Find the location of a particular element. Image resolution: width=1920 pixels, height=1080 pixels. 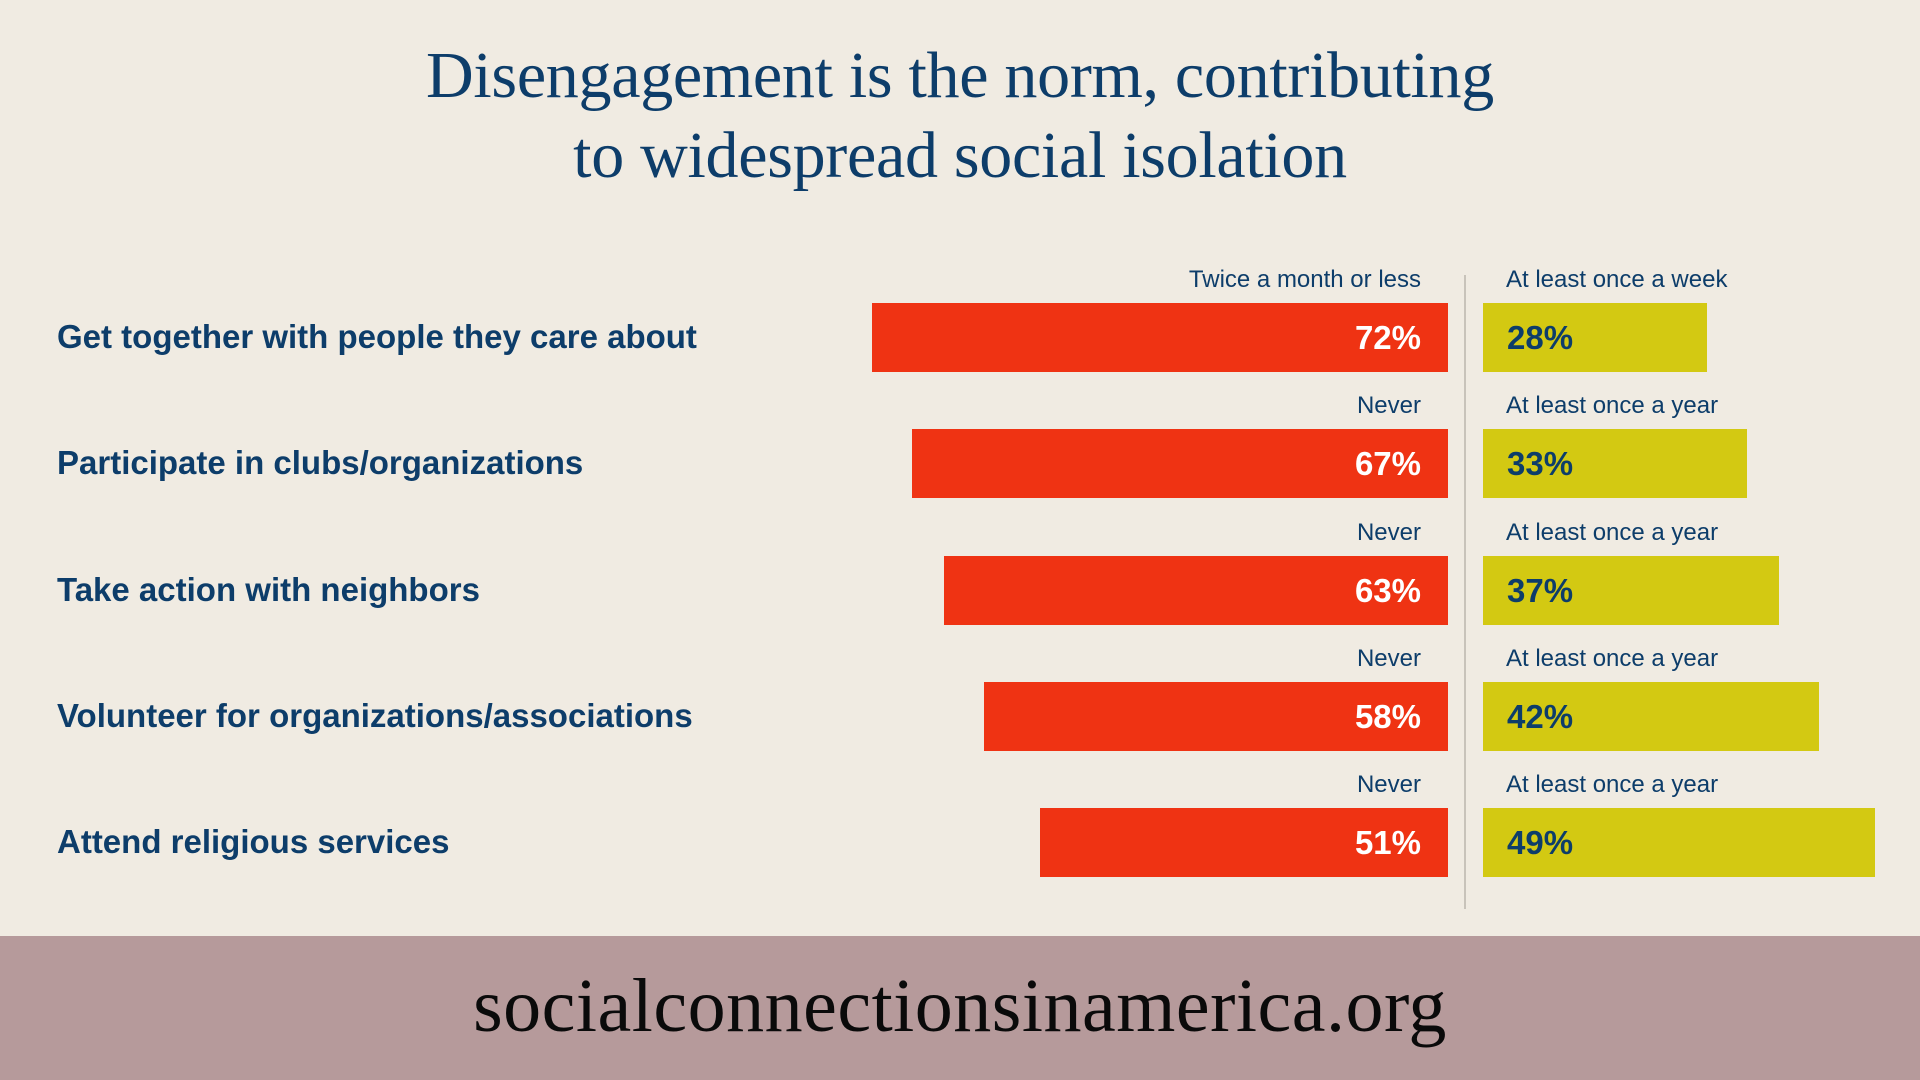

negative-bar-value: 58% is located at coordinates (1387, 716).